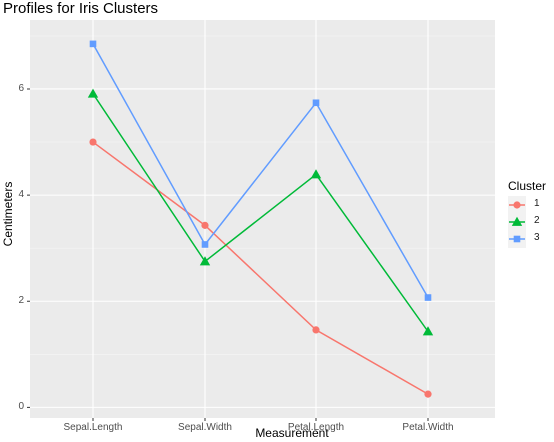 The height and width of the screenshot is (442, 554). Describe the element at coordinates (537, 220) in the screenshot. I see `legend-label: 2` at that location.